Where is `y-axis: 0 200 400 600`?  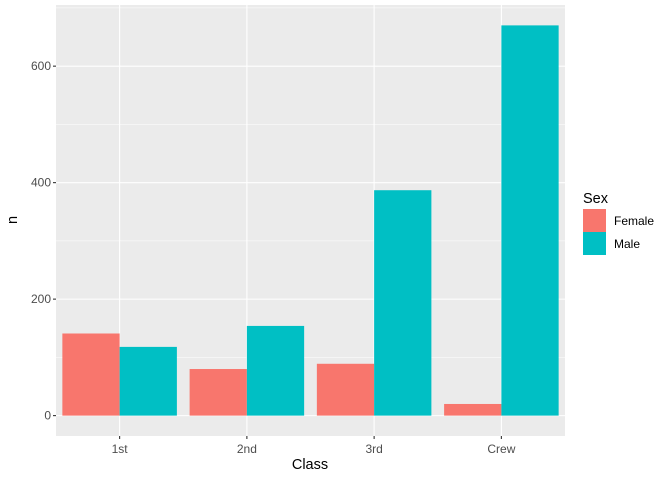
y-axis: 0 200 400 600 is located at coordinates (43, 241).